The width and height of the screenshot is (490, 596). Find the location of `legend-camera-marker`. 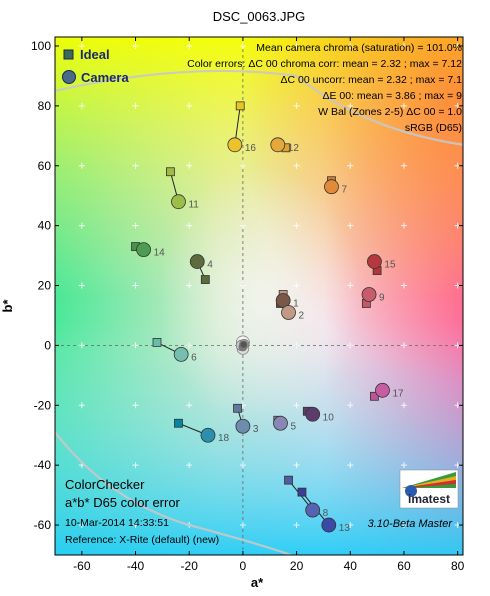

legend-camera-marker is located at coordinates (69, 77).